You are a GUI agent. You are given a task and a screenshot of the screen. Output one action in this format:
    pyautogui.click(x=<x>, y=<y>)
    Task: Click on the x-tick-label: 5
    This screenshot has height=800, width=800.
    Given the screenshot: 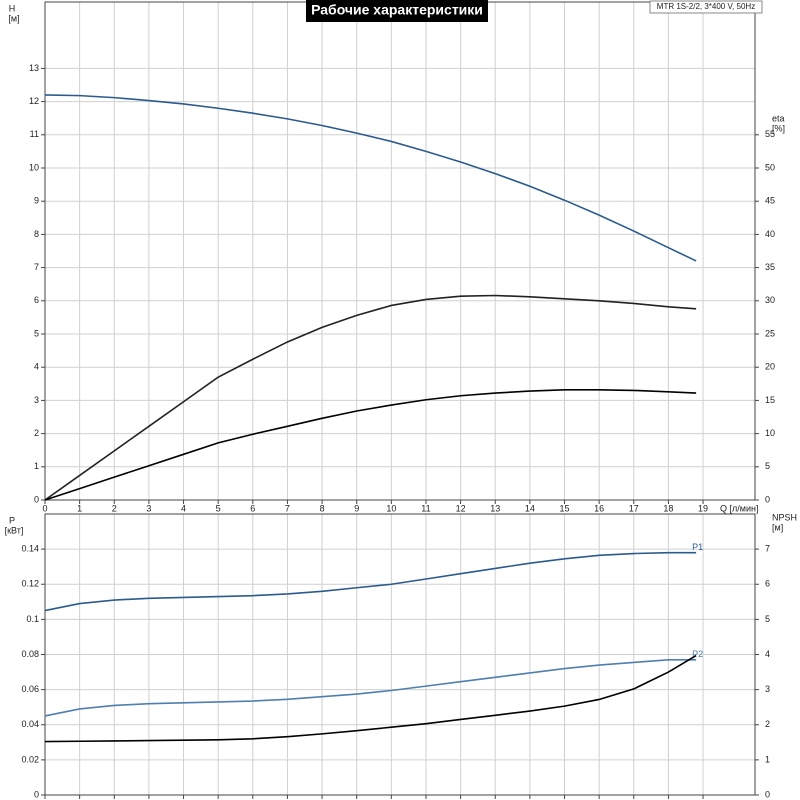 What is the action you would take?
    pyautogui.click(x=218, y=508)
    